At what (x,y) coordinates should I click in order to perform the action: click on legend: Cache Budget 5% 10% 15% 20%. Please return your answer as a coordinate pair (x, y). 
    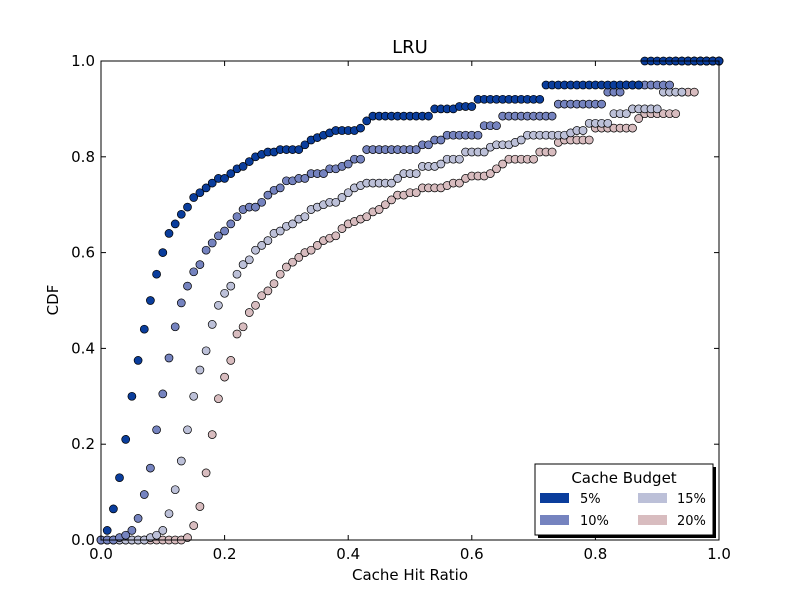
    Looking at the image, I should click on (625, 500).